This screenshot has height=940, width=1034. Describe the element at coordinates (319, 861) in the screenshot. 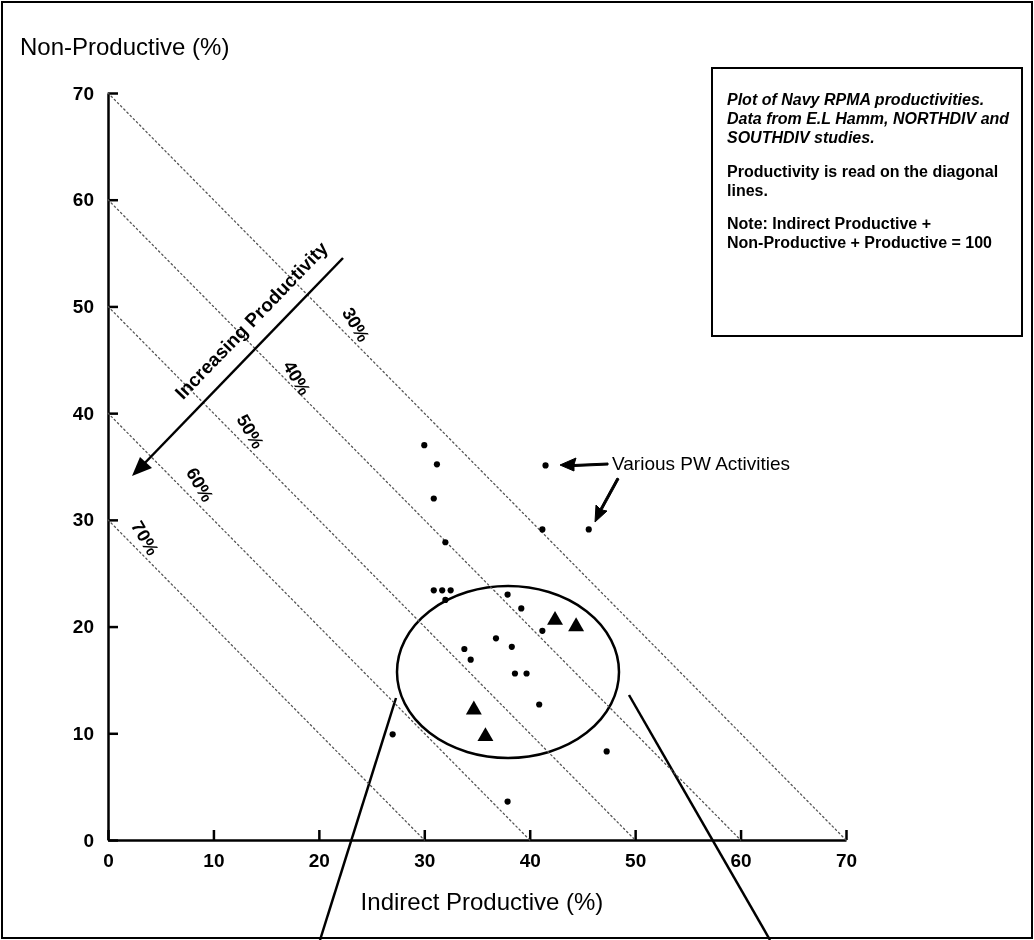

I see `x-tick-label: 20` at that location.